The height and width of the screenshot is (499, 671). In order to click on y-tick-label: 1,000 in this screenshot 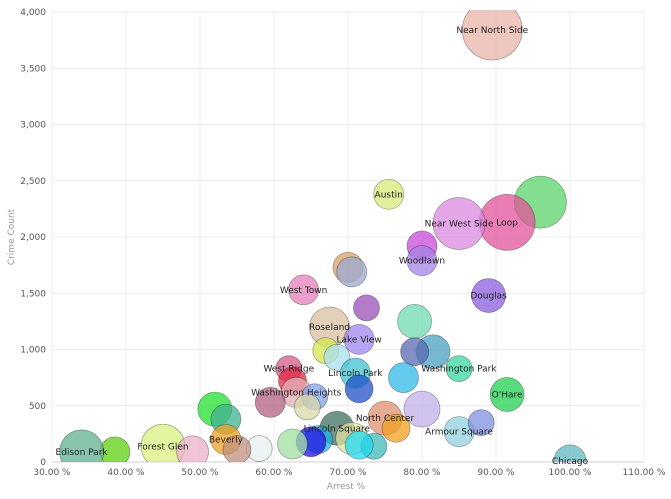, I will do `click(33, 351)`.